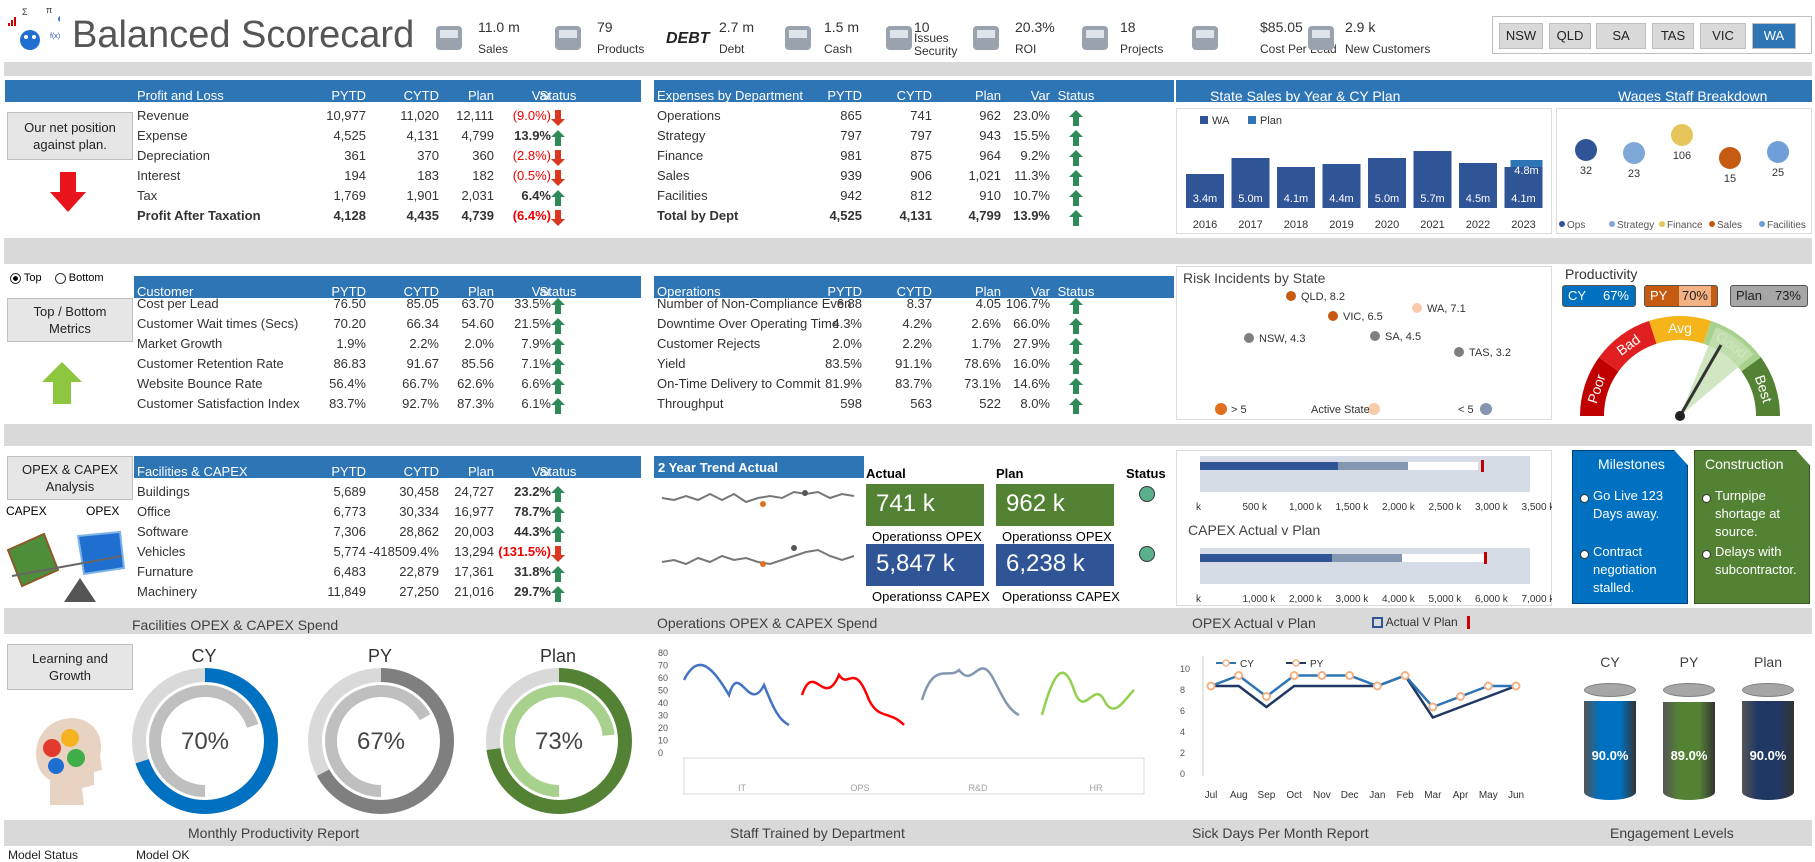 This screenshot has height=862, width=1815. What do you see at coordinates (532, 303) in the screenshot?
I see `cell-value: 33.5%` at bounding box center [532, 303].